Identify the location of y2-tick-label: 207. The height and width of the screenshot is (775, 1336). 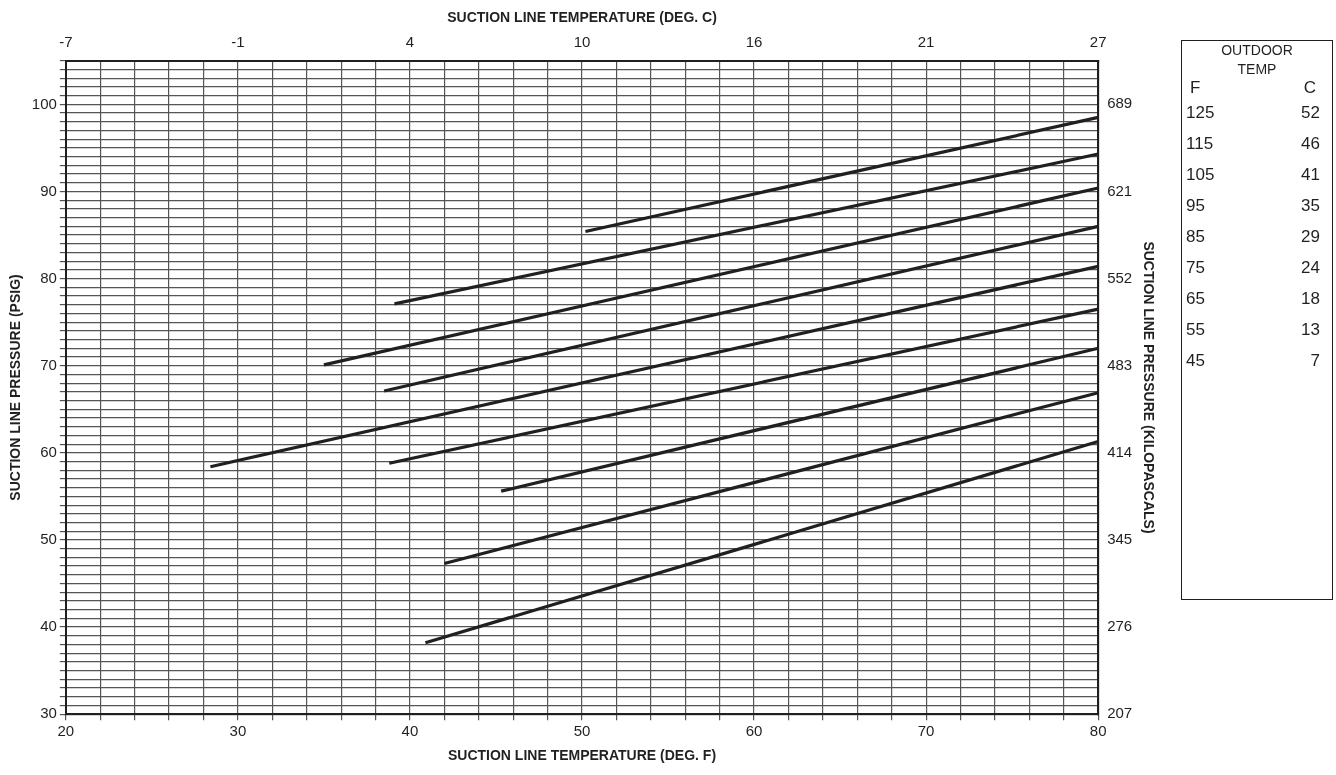
(1120, 713).